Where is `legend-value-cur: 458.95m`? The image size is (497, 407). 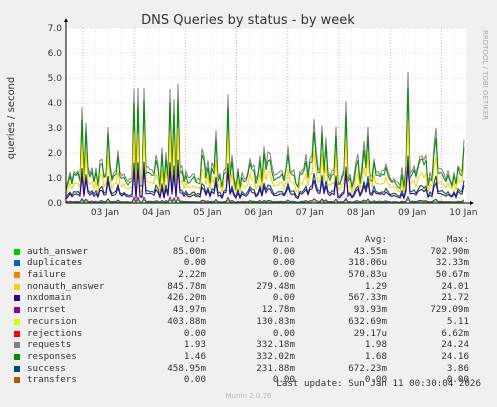
legend-value-cur: 458.95m is located at coordinates (186, 368).